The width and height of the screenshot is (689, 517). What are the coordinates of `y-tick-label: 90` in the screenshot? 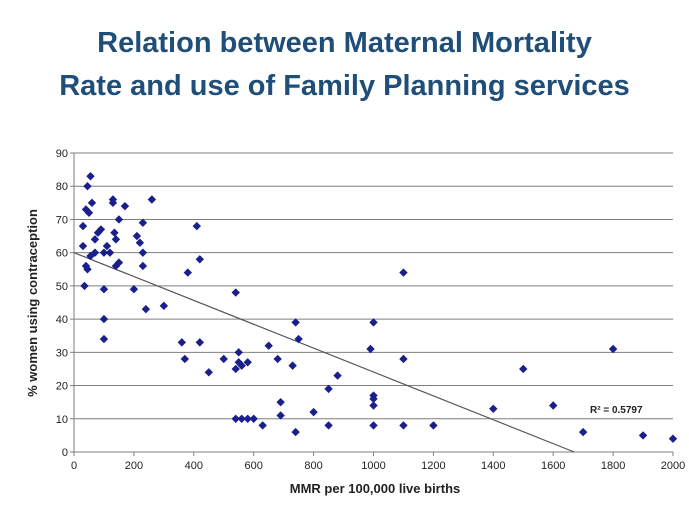 It's located at (62, 154).